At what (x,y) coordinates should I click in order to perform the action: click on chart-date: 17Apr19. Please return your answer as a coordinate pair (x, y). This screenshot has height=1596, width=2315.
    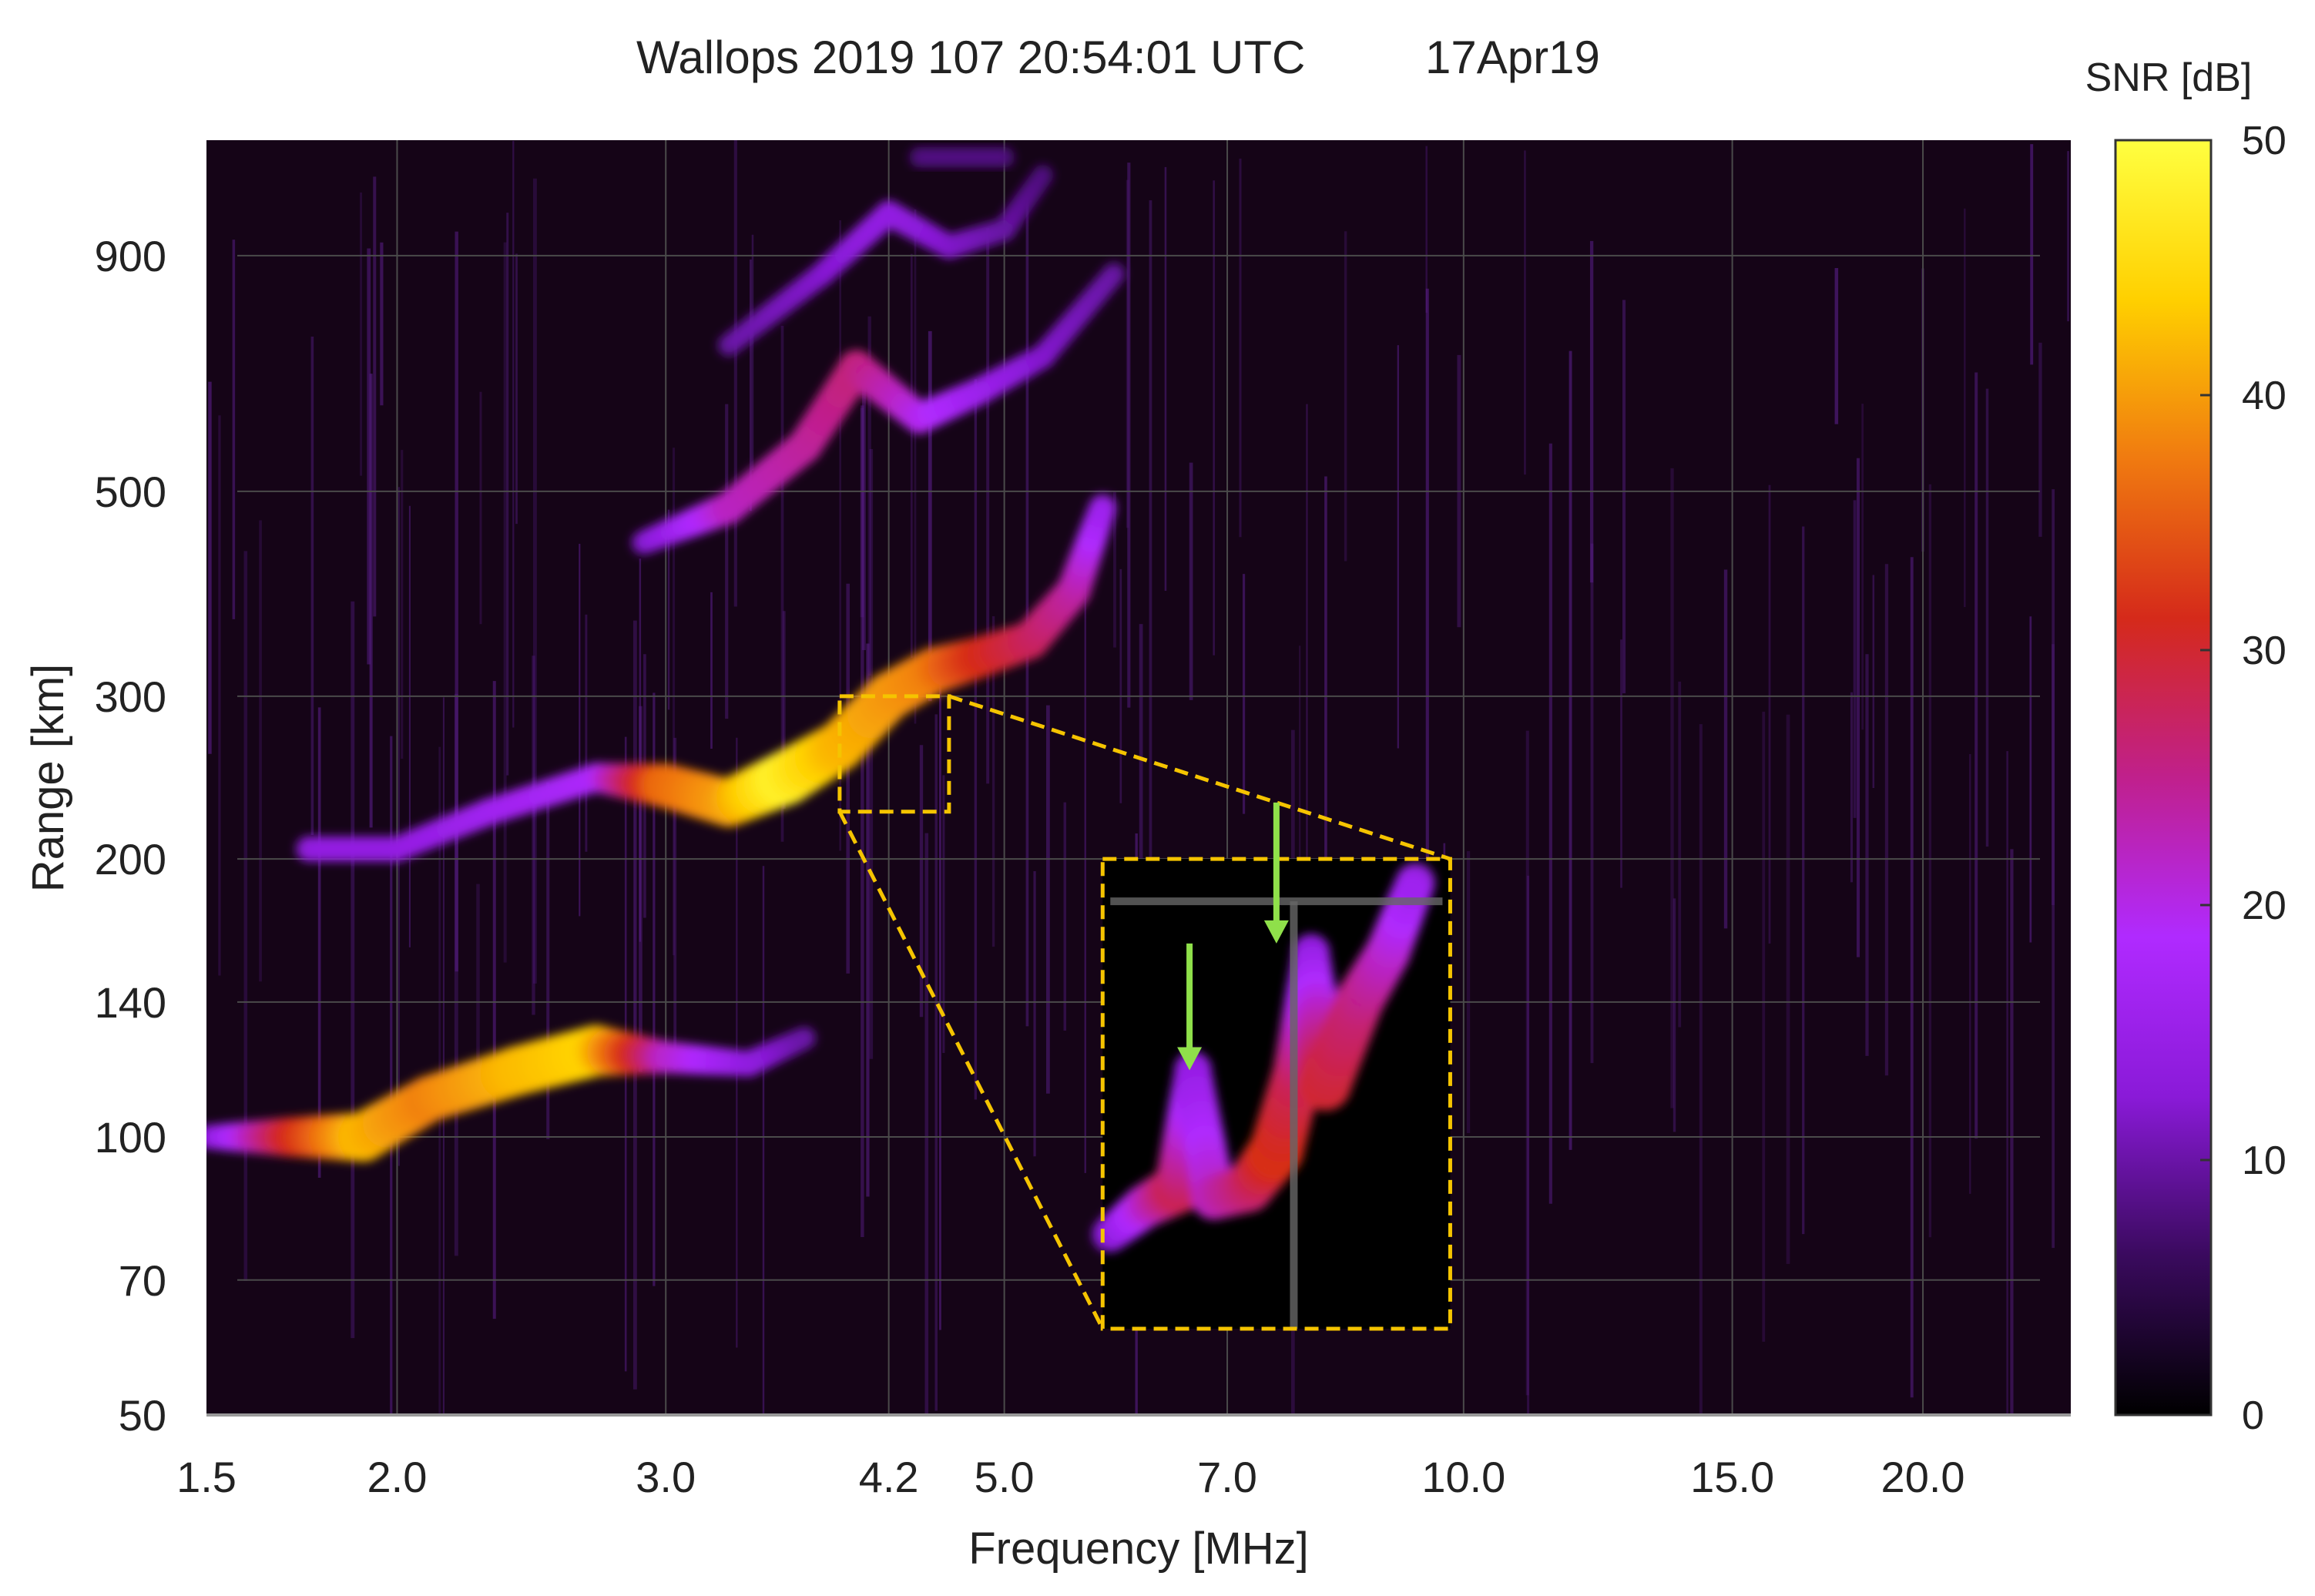
    Looking at the image, I should click on (1512, 58).